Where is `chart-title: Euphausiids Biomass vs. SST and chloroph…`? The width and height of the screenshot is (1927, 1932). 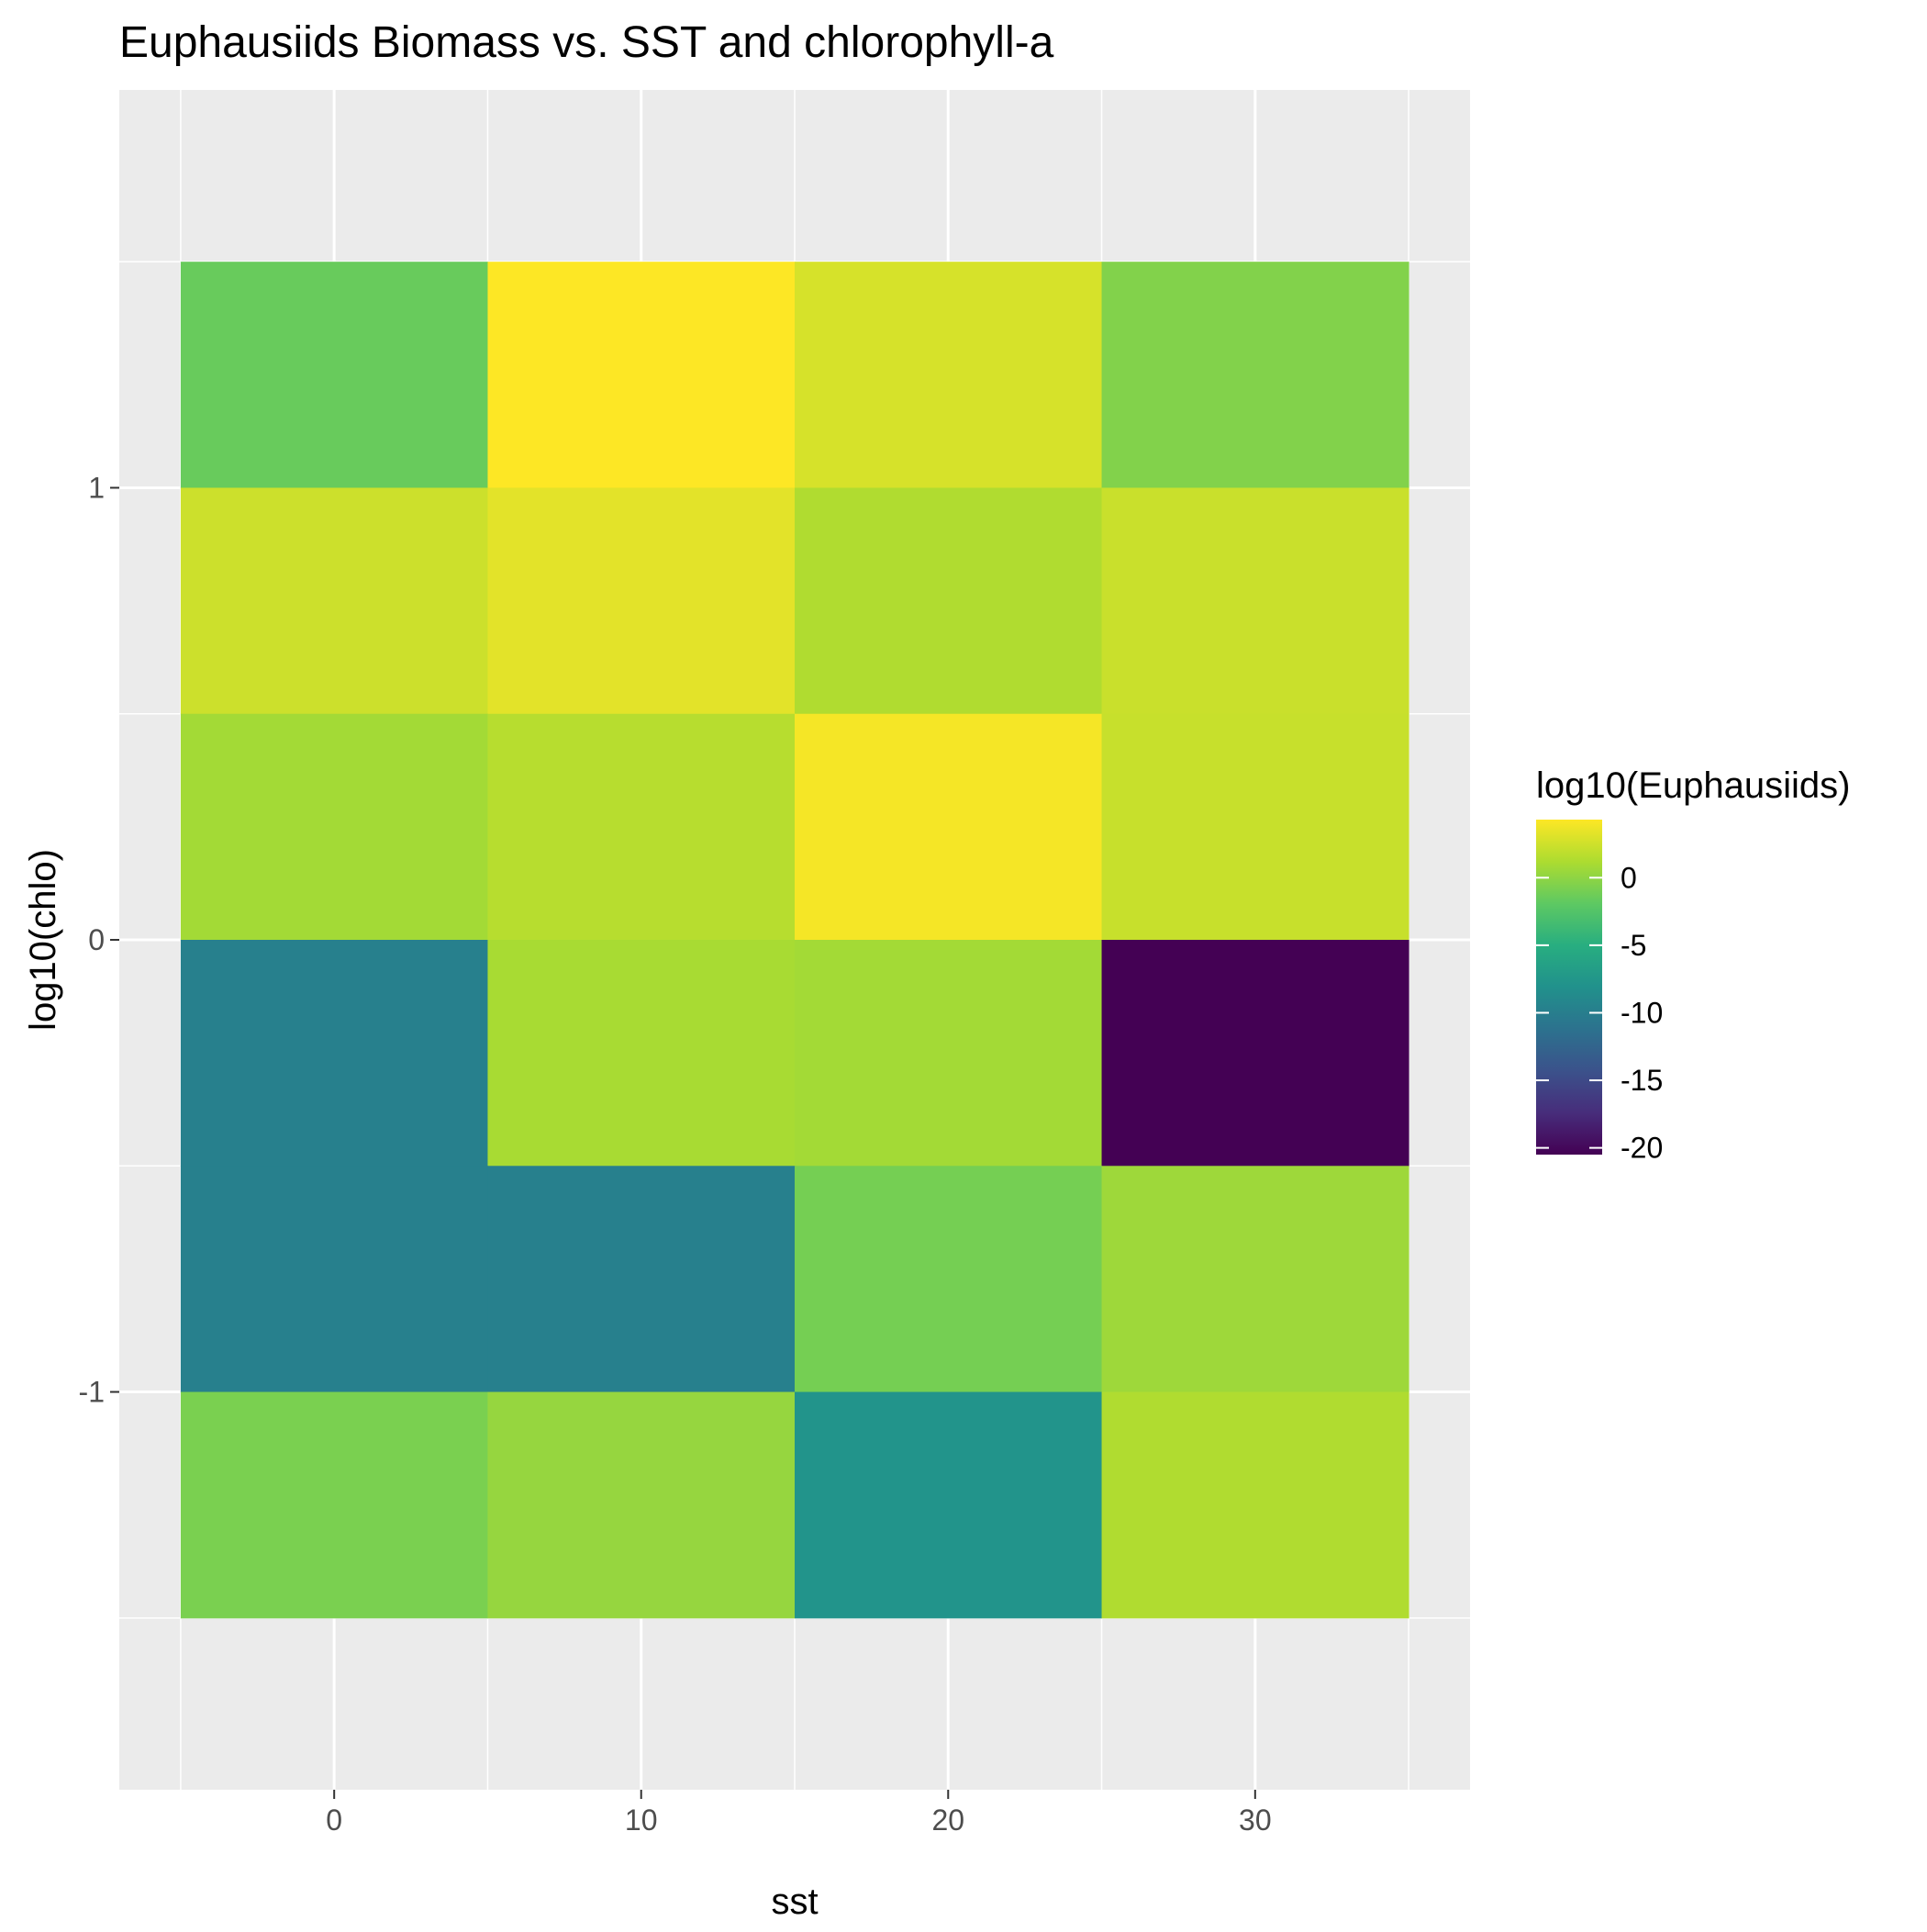
chart-title: Euphausiids Biomass vs. SST and chloroph… is located at coordinates (586, 42).